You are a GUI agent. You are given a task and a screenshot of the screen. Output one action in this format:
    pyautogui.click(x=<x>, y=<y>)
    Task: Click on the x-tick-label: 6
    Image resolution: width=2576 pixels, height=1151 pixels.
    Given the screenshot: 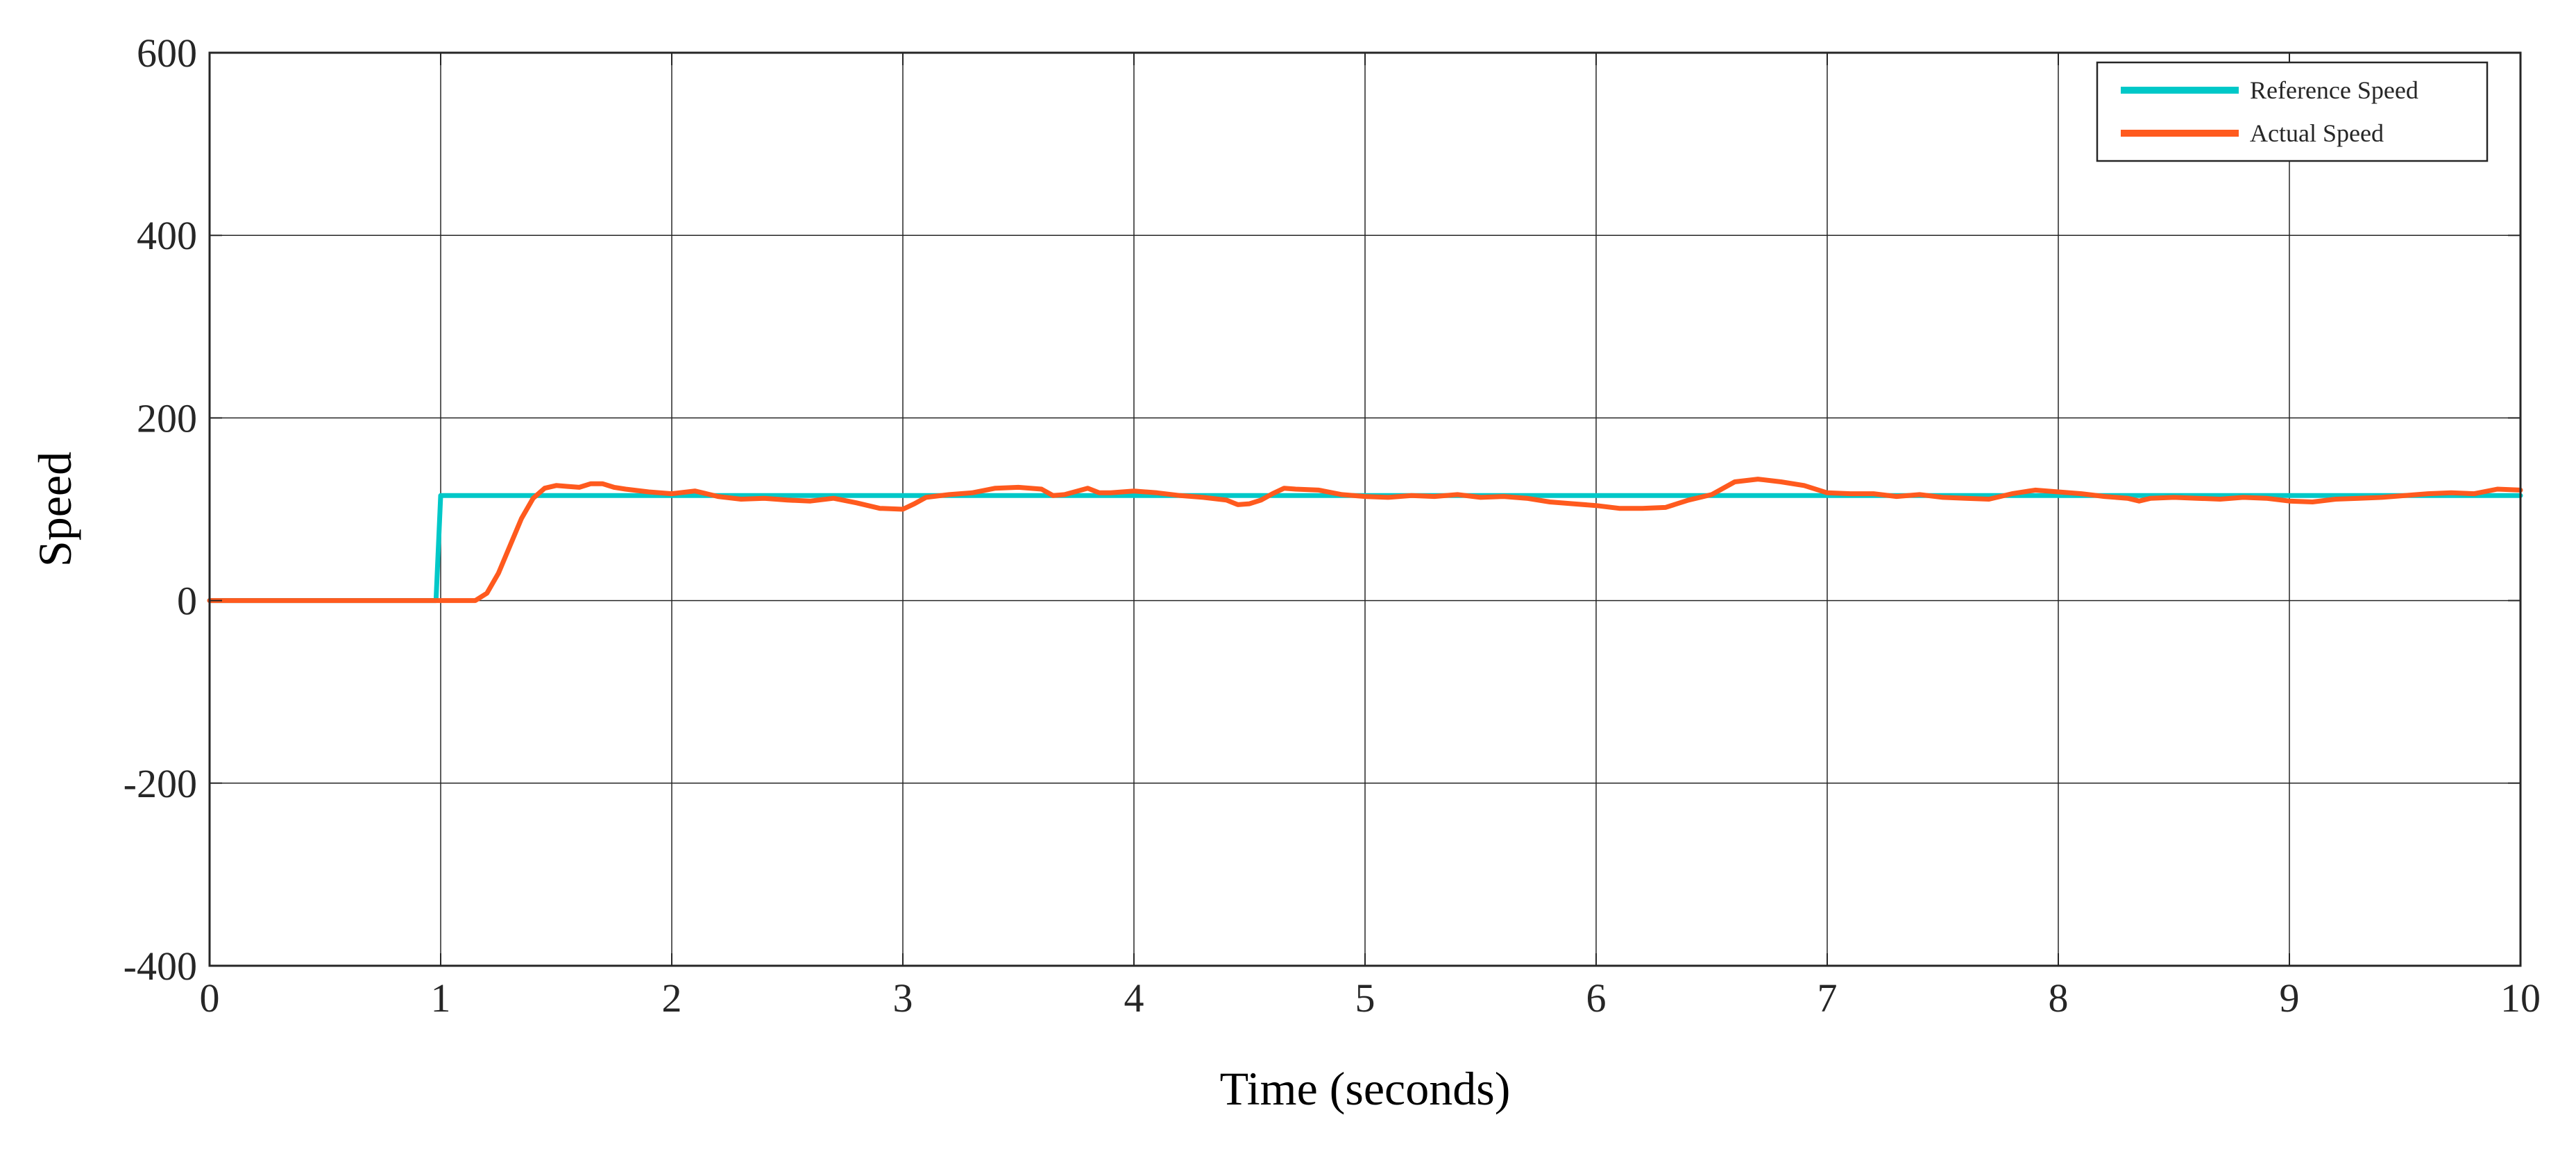 What is the action you would take?
    pyautogui.click(x=1596, y=998)
    